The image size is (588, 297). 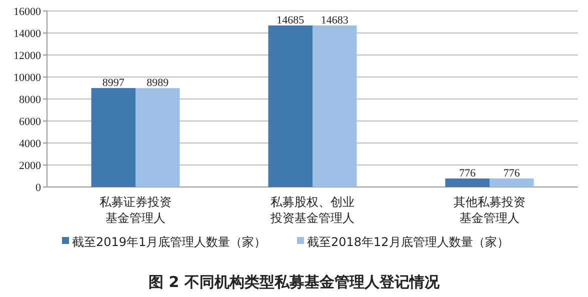 I want to click on x-tick-label: 私募证券投资基金管理人, so click(x=136, y=210).